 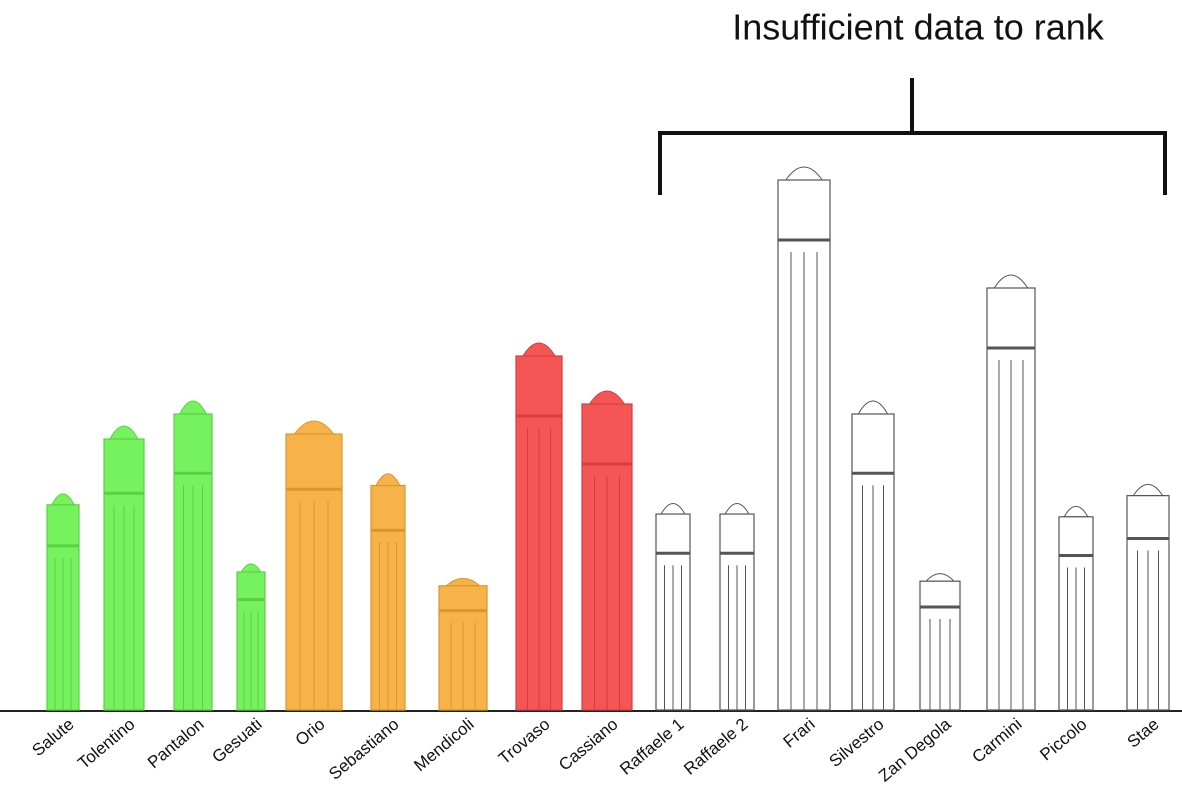 I want to click on tower-label: Raffaele 2, so click(x=715, y=747).